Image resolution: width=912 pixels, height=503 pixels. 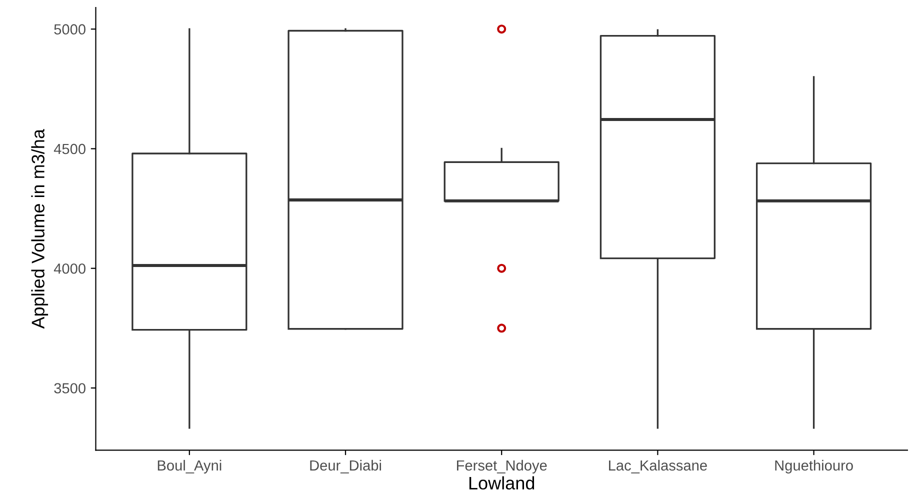 What do you see at coordinates (70, 149) in the screenshot?
I see `y-tick-label: 4500` at bounding box center [70, 149].